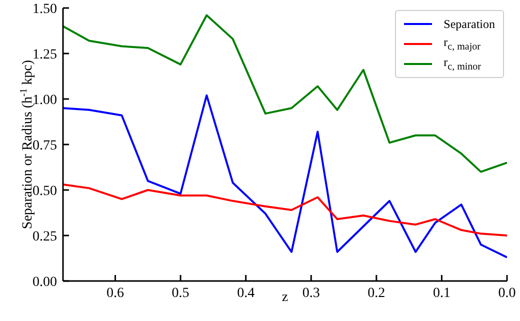  I want to click on y-tick-label: 0.50, so click(44, 191).